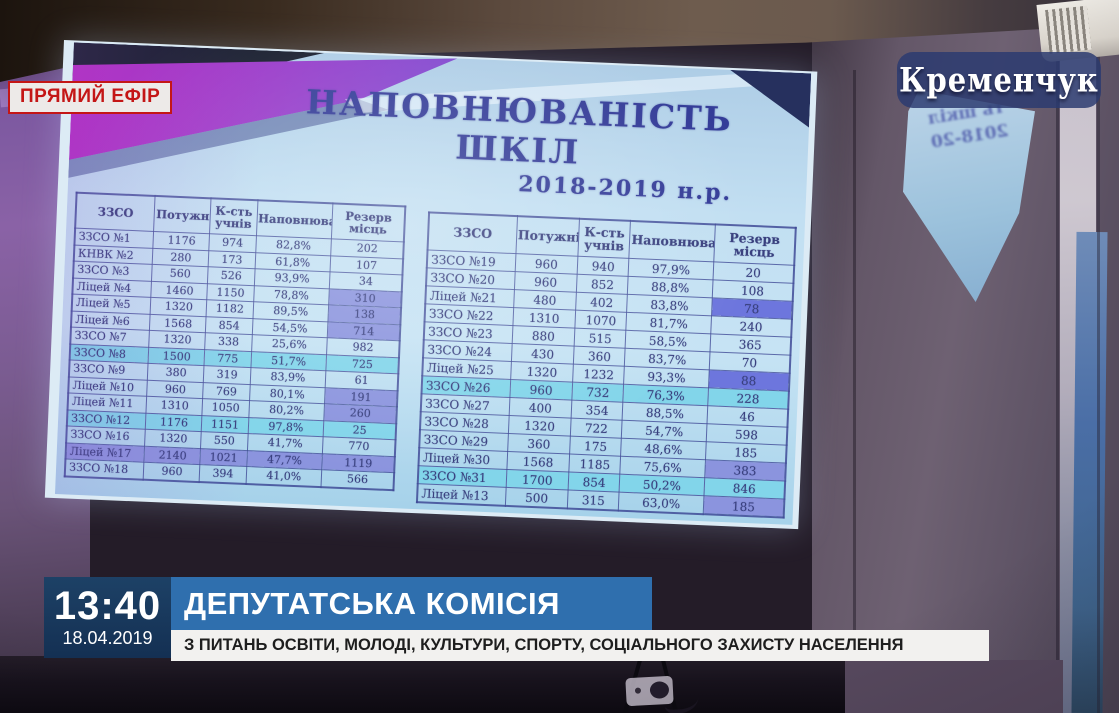 The image size is (1119, 713). What do you see at coordinates (232, 259) in the screenshot?
I see `table-cell: 173` at bounding box center [232, 259].